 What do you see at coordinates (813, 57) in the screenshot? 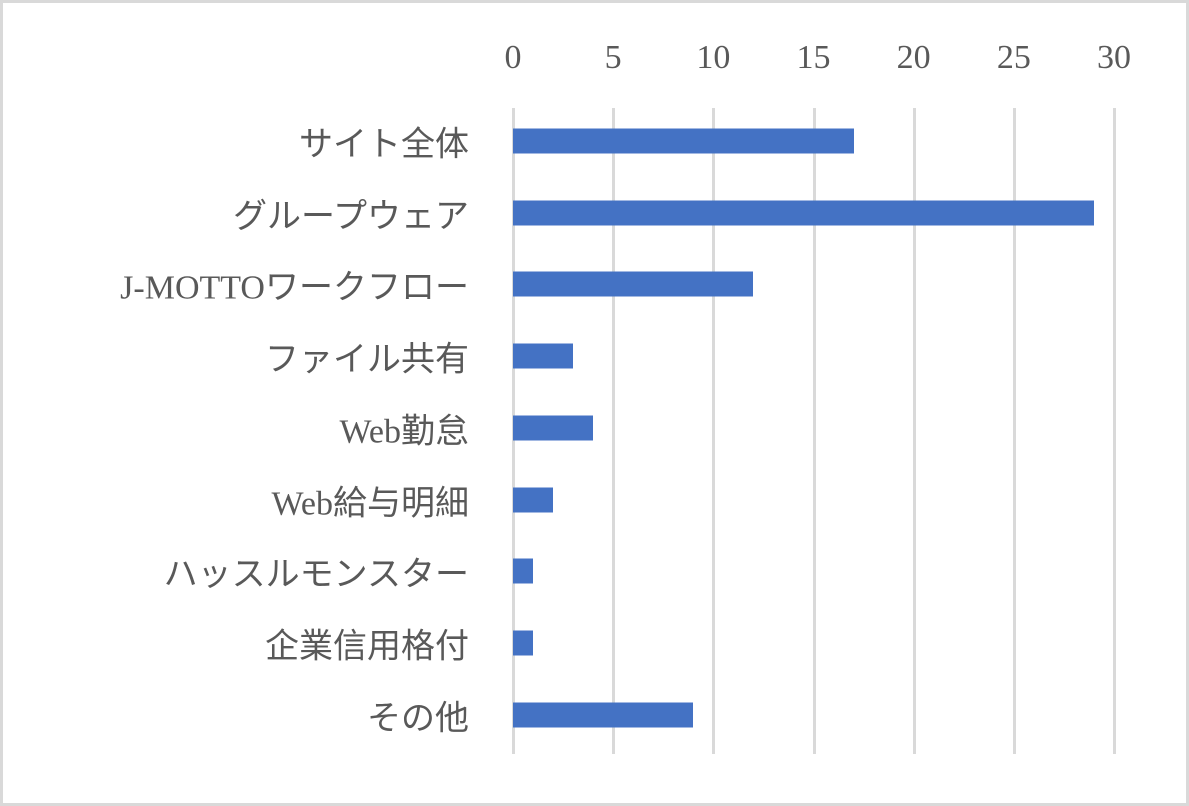
I see `x-tick-label: 15` at bounding box center [813, 57].